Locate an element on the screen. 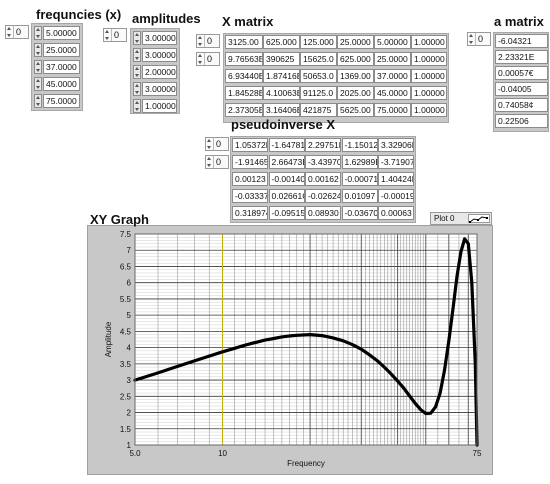  pseudoinverse-cell: -1.15012 is located at coordinates (359, 145).